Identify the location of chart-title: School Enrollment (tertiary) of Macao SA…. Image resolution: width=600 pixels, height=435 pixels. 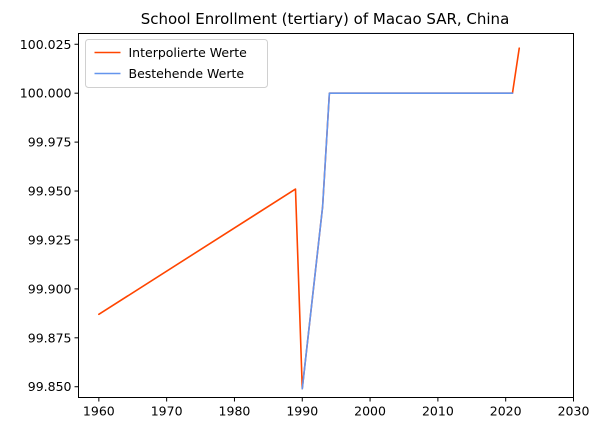
(325, 19).